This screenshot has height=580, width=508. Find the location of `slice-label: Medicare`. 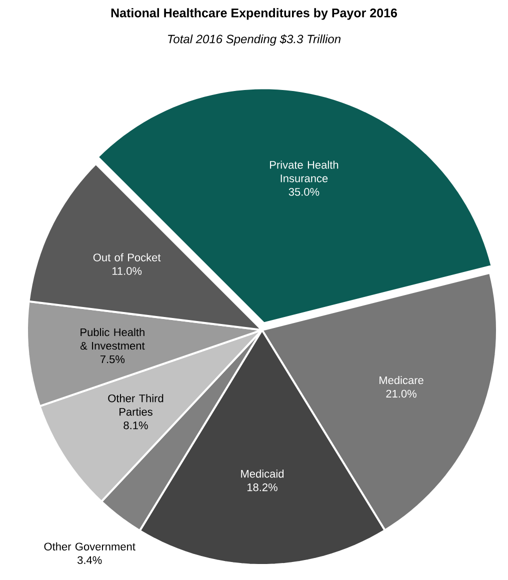

slice-label: Medicare is located at coordinates (402, 380).